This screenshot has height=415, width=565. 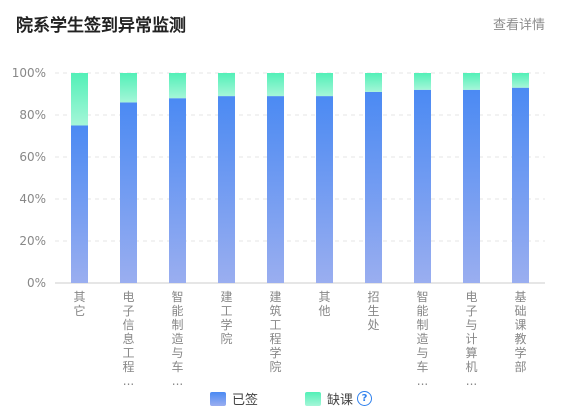 I want to click on x-tick-label-char: 信, so click(x=128, y=325).